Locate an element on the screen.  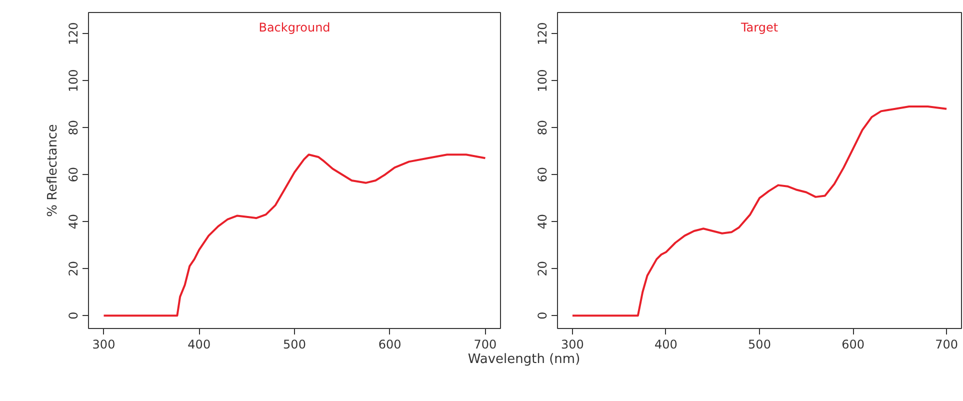
x-axis-title: Wavelength (nm) is located at coordinates (524, 360).